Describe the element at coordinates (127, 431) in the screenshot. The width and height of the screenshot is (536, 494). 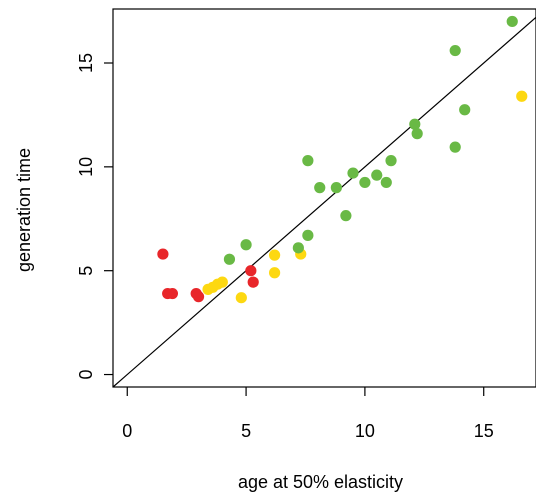
I see `x-tick-label-0: 0` at that location.